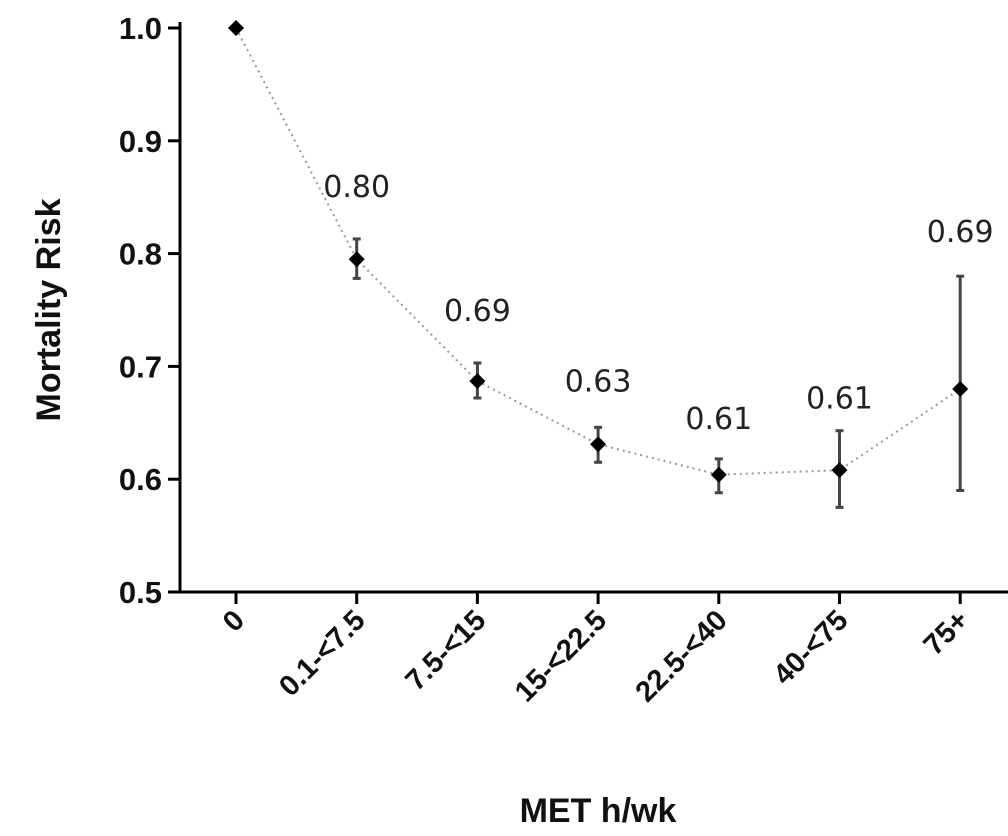 This screenshot has height=836, width=1008. I want to click on y-axis-title: Mortality Risk, so click(49, 309).